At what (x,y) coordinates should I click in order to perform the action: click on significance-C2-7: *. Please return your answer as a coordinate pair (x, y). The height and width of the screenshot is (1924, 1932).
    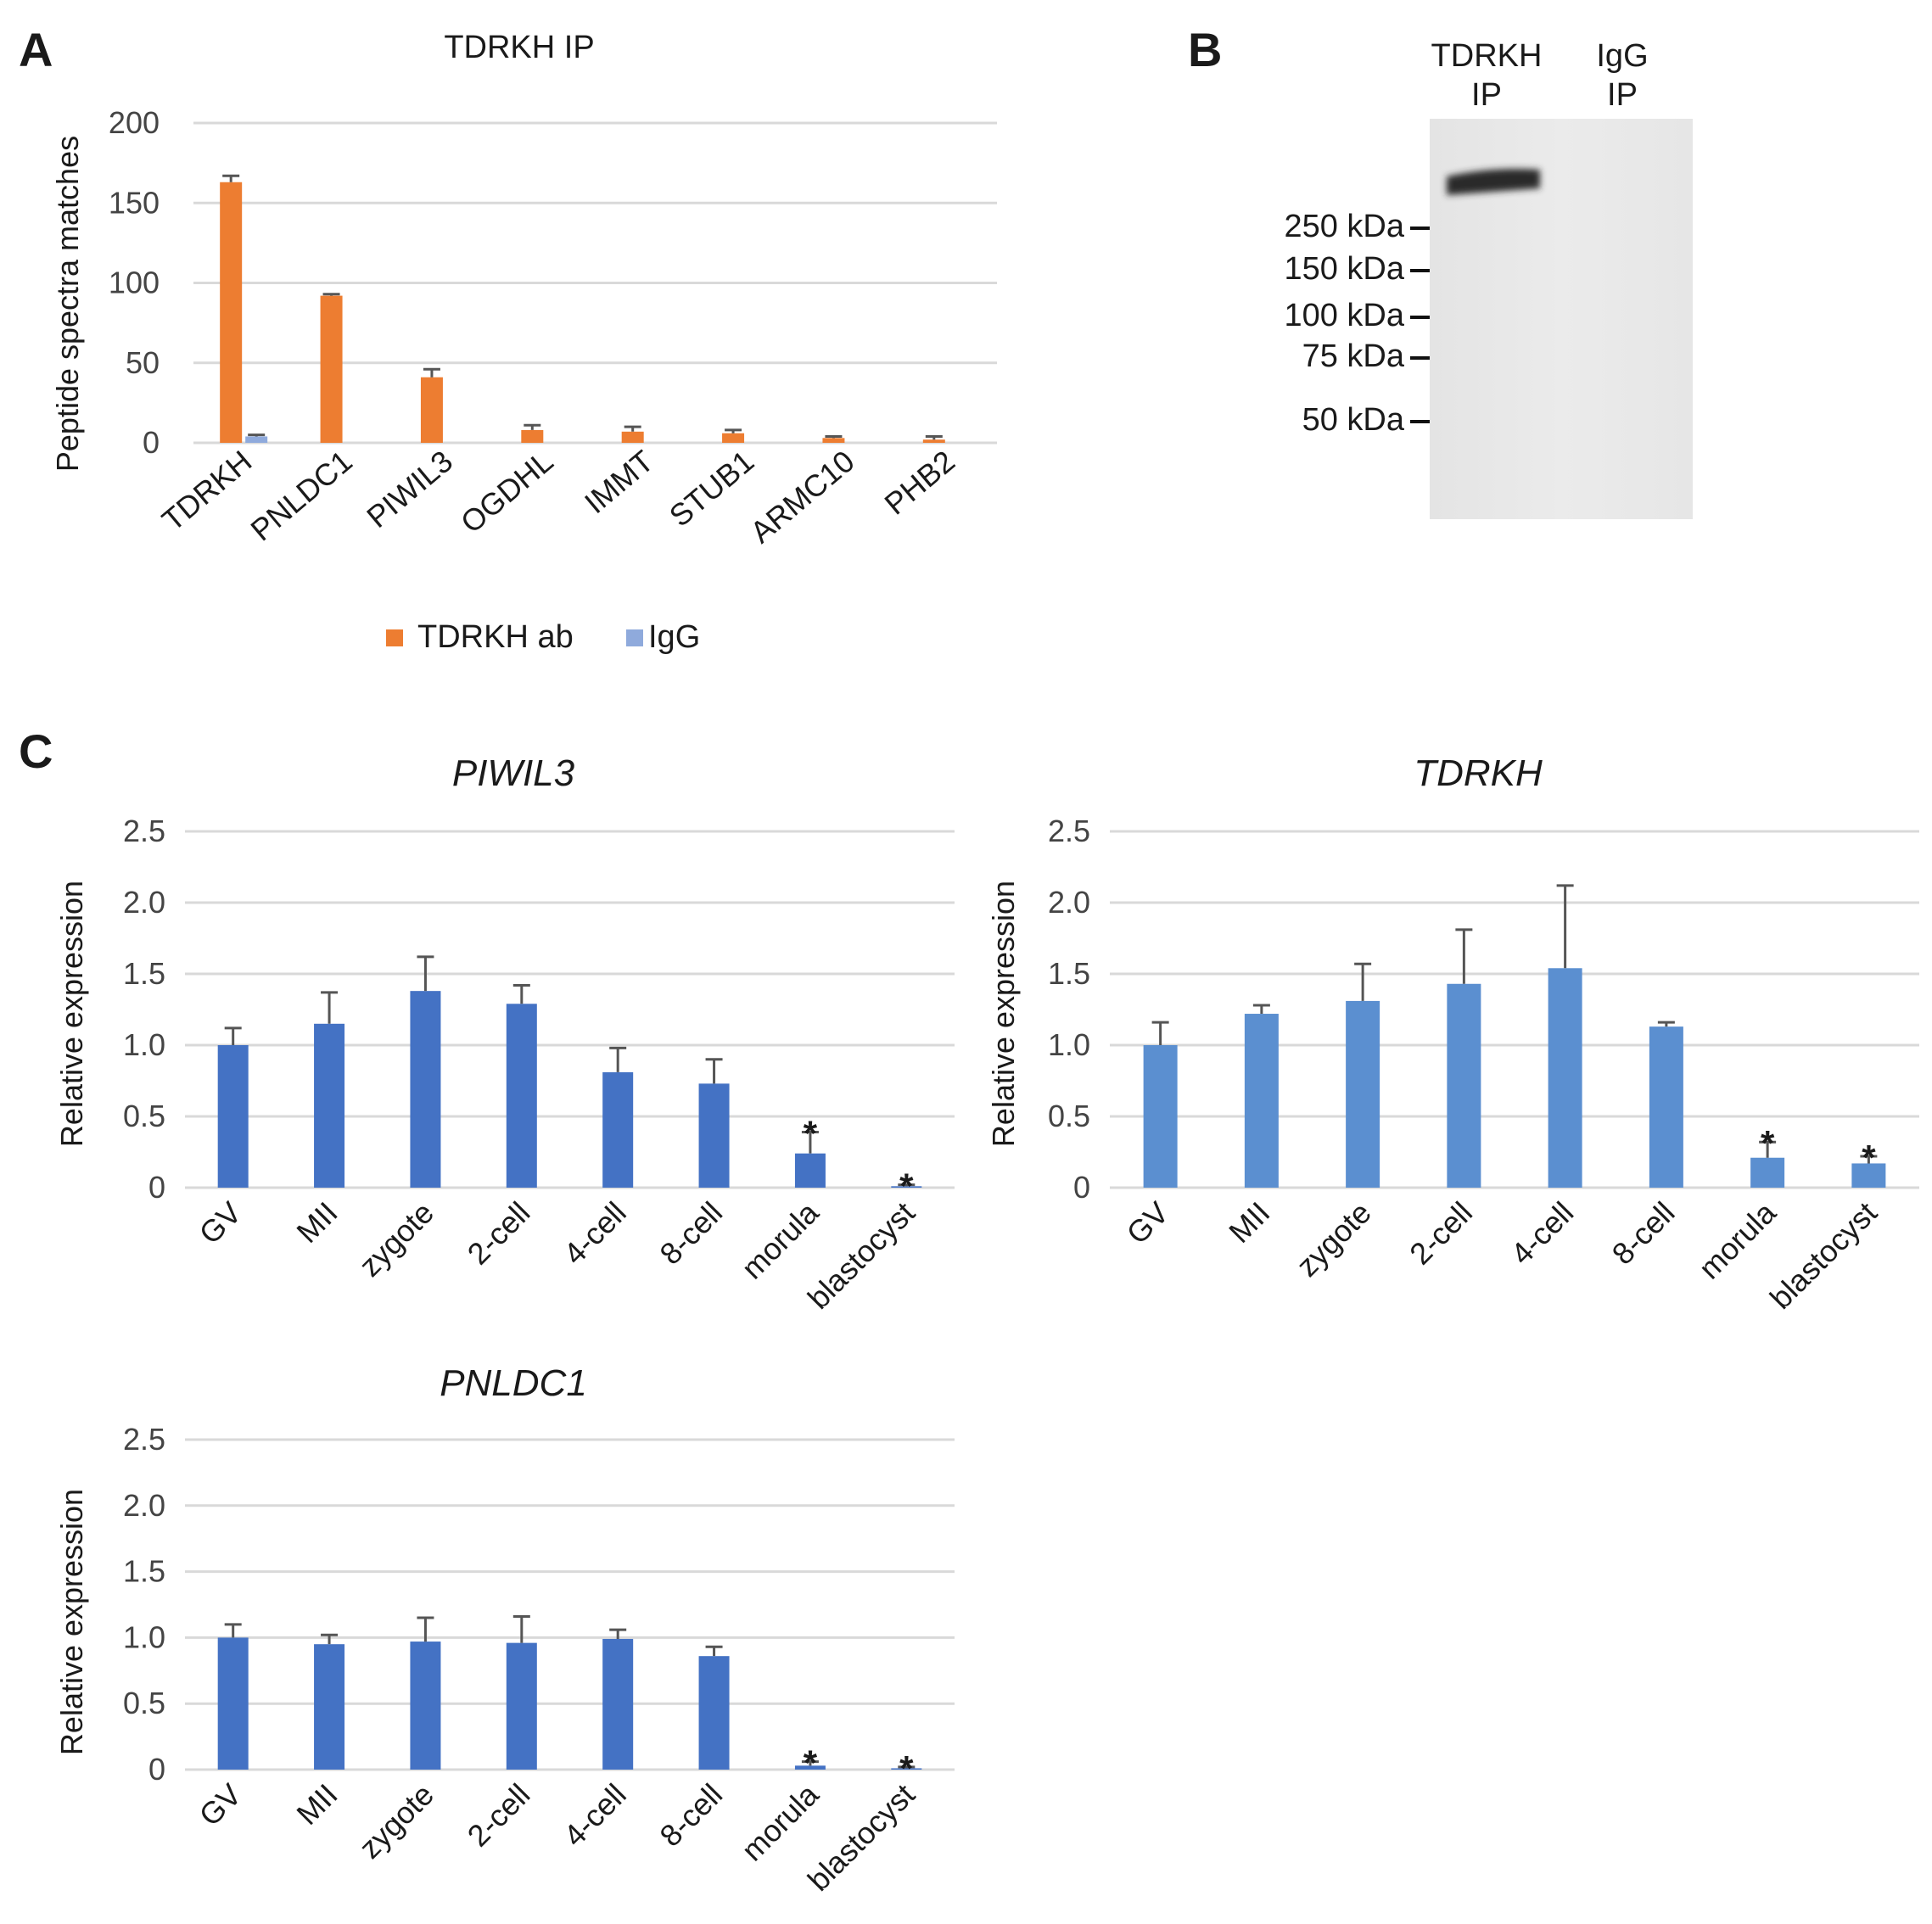
    Looking at the image, I should click on (1869, 1157).